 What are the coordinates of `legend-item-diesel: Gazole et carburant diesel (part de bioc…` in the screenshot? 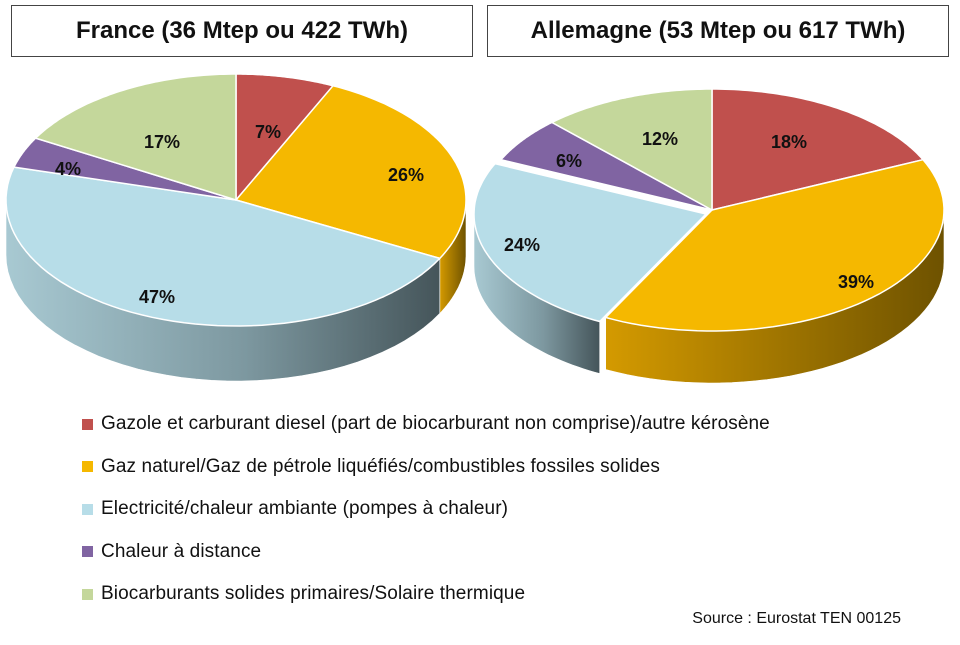 It's located at (426, 424).